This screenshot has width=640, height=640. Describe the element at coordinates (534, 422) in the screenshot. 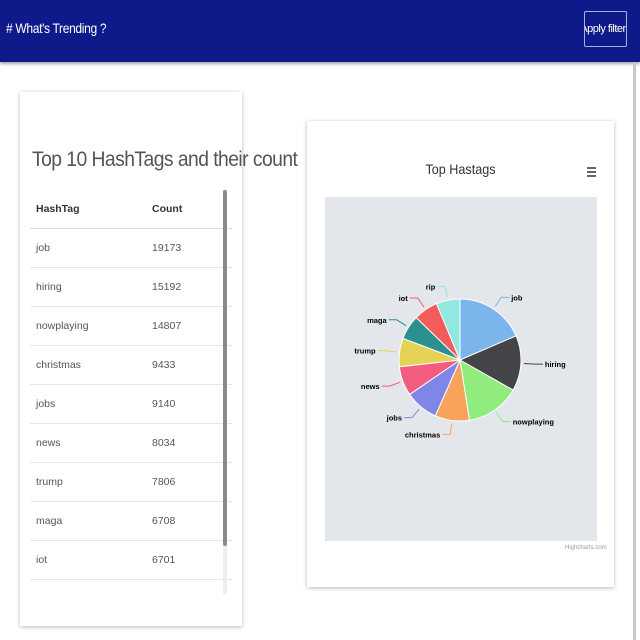

I see `data-label-nowplaying: nowplaying` at that location.